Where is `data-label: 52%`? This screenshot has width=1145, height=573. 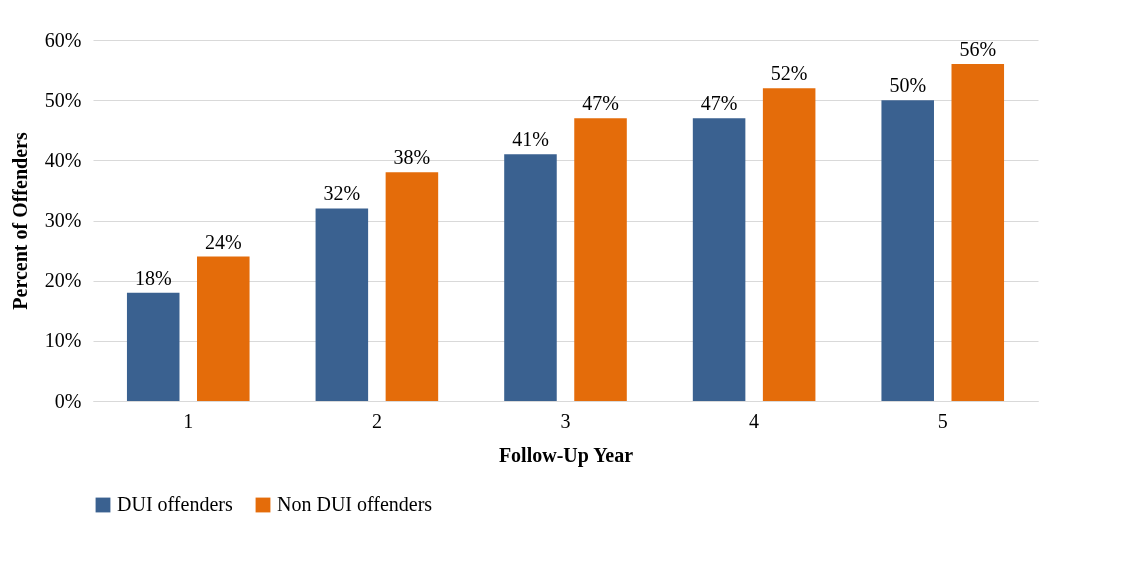 data-label: 52% is located at coordinates (789, 73).